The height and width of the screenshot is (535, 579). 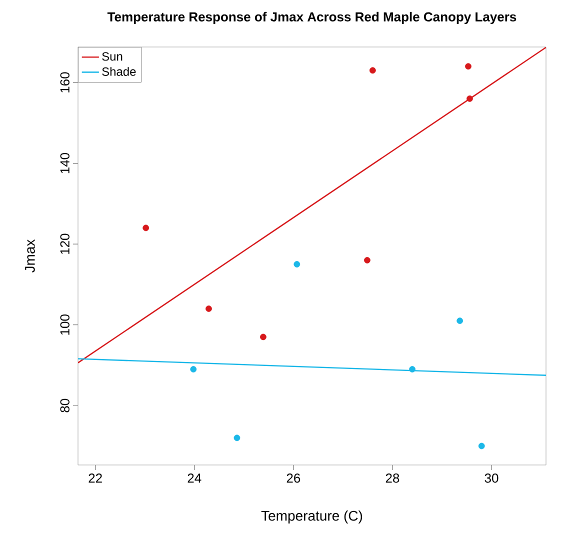 What do you see at coordinates (65, 163) in the screenshot?
I see `y-tick-label: 140` at bounding box center [65, 163].